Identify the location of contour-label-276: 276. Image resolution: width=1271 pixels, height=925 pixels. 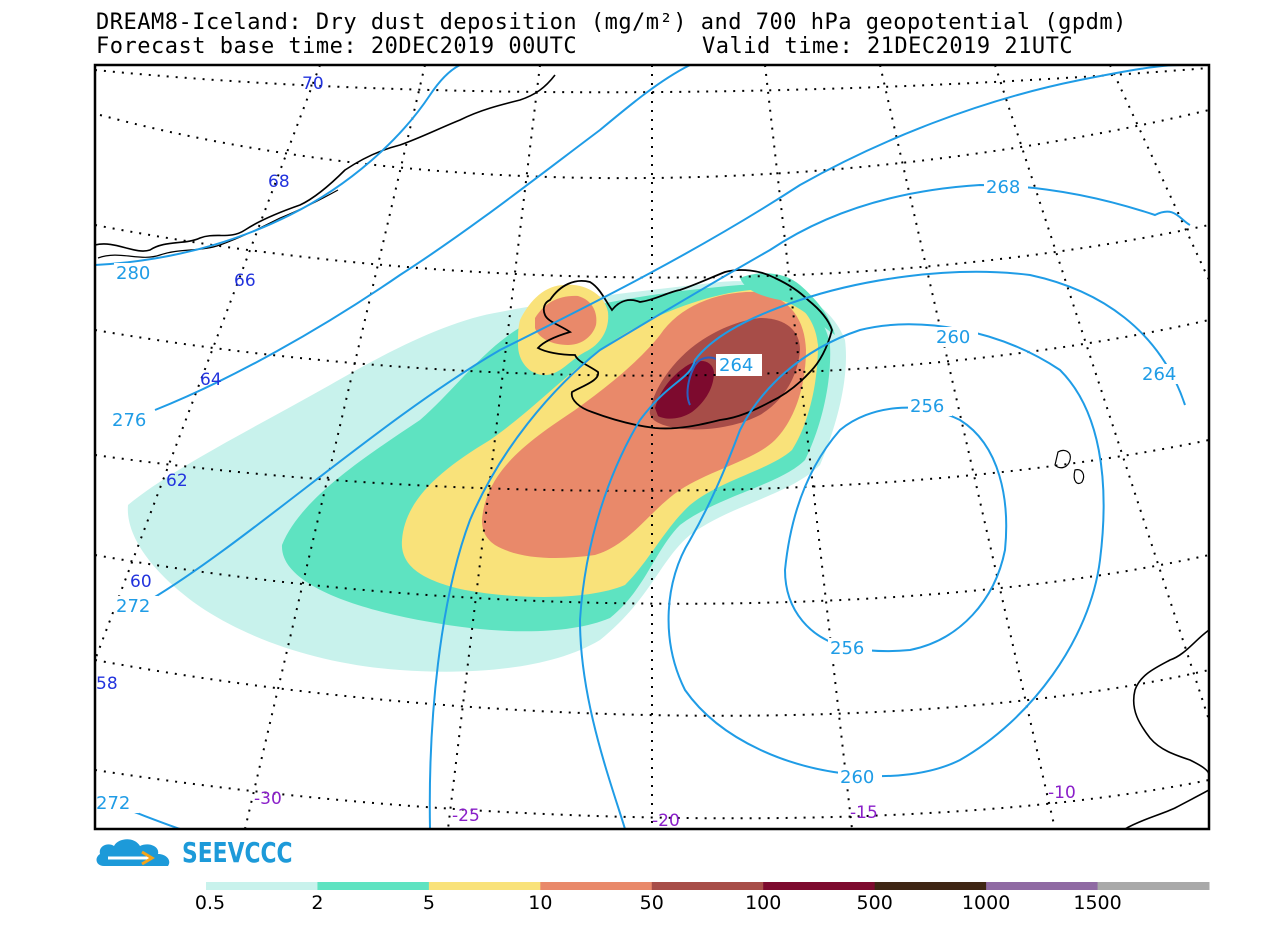
(129, 420).